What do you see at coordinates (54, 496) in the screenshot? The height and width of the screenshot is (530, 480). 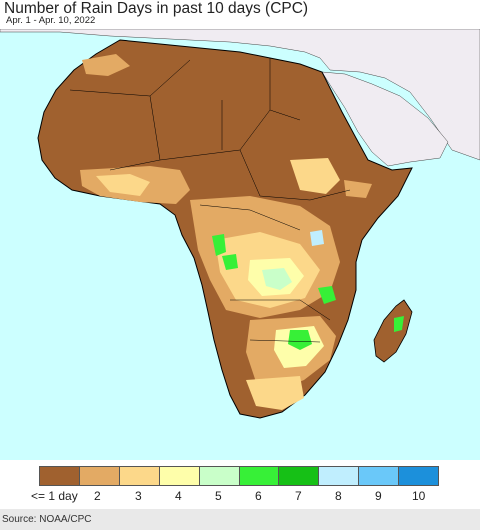 I see `legend-label-1: <= 1 day` at bounding box center [54, 496].